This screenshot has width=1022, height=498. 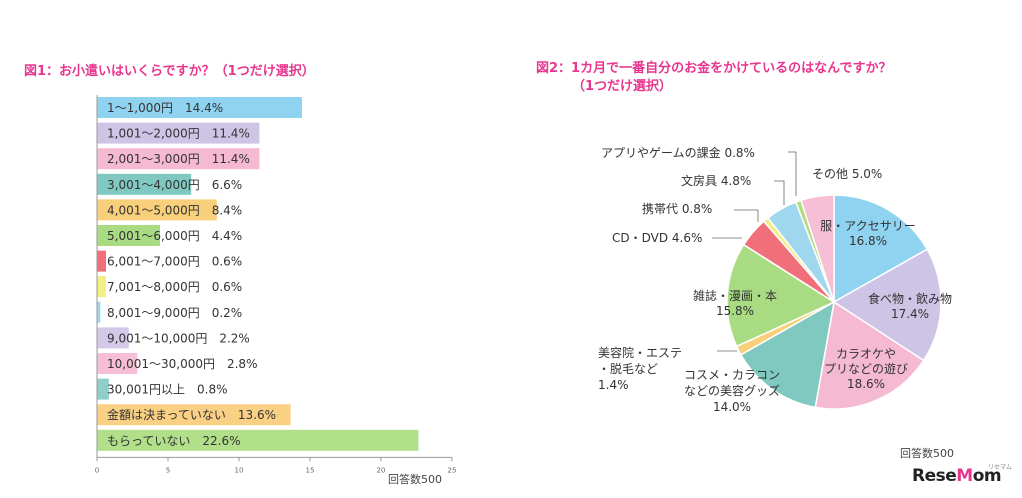 I want to click on bar-category-label: 1～1,000円, so click(x=140, y=108).